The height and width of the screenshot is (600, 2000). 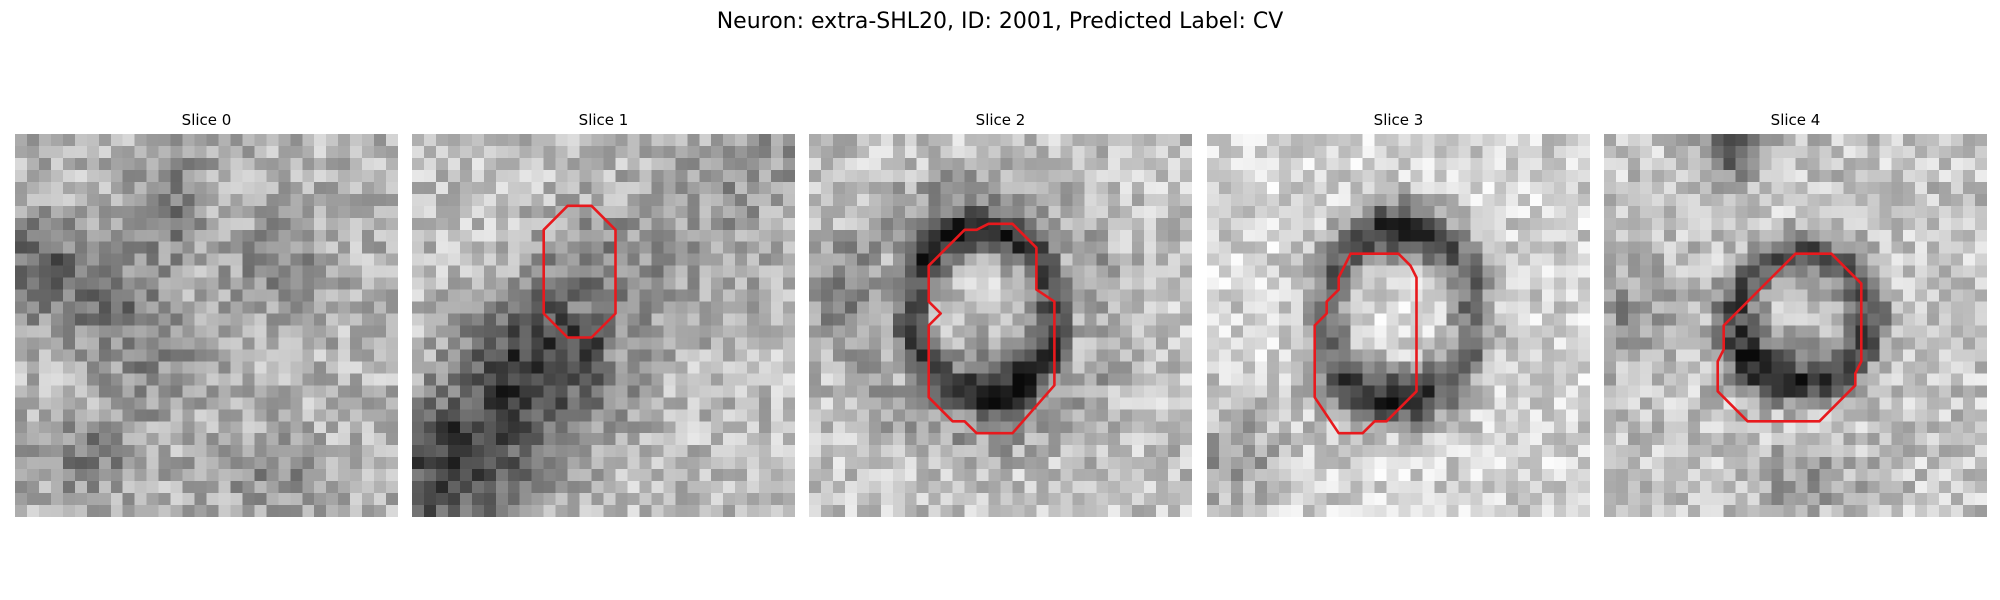 What do you see at coordinates (1398, 120) in the screenshot?
I see `slice-title: Slice 3` at bounding box center [1398, 120].